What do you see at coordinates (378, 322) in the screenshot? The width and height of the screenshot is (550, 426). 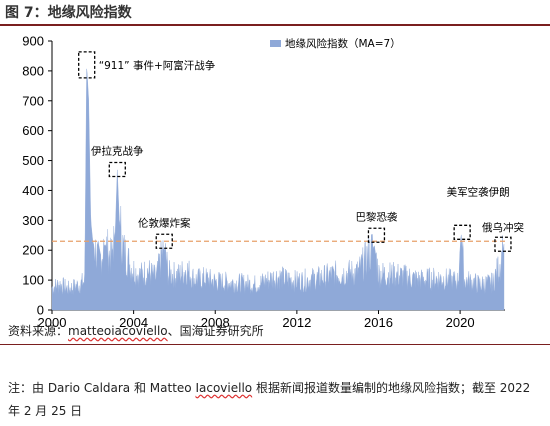 I see `x-tick-label: 2016` at bounding box center [378, 322].